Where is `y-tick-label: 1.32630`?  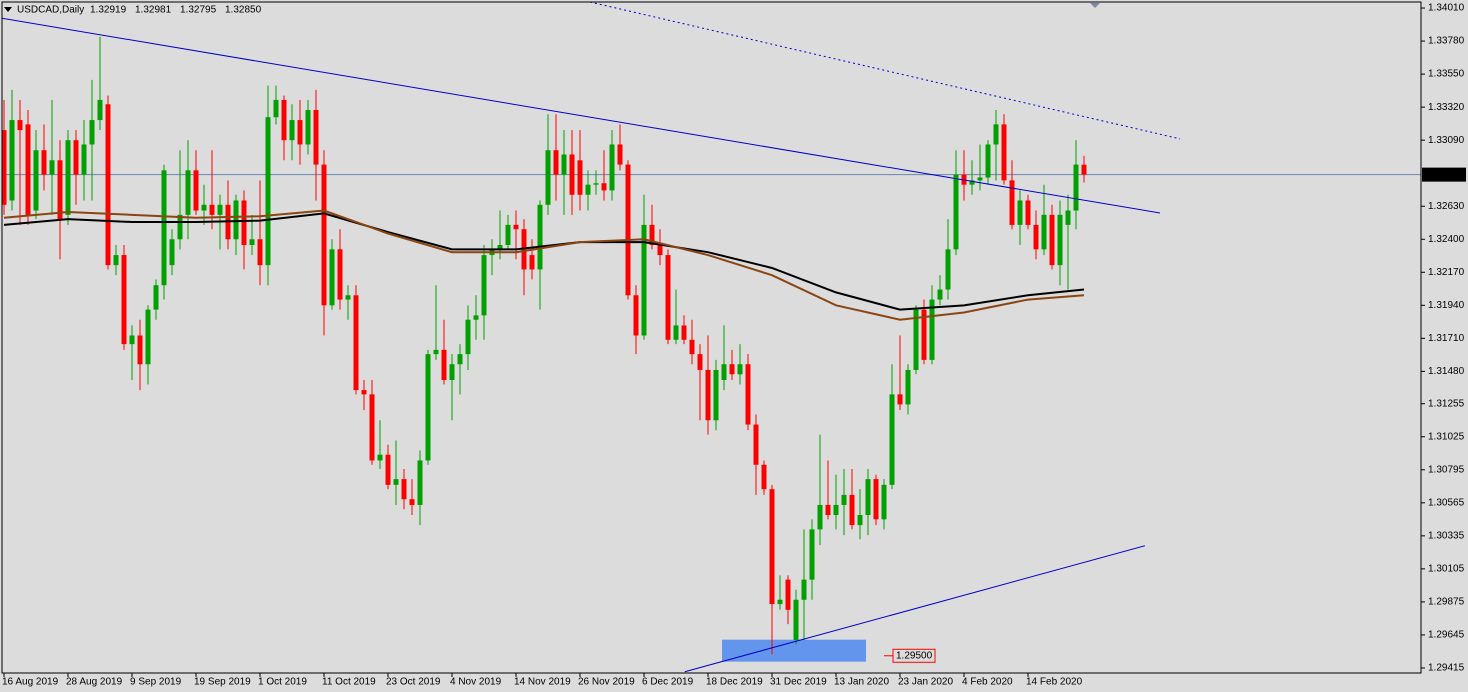 y-tick-label: 1.32630 is located at coordinates (1446, 206).